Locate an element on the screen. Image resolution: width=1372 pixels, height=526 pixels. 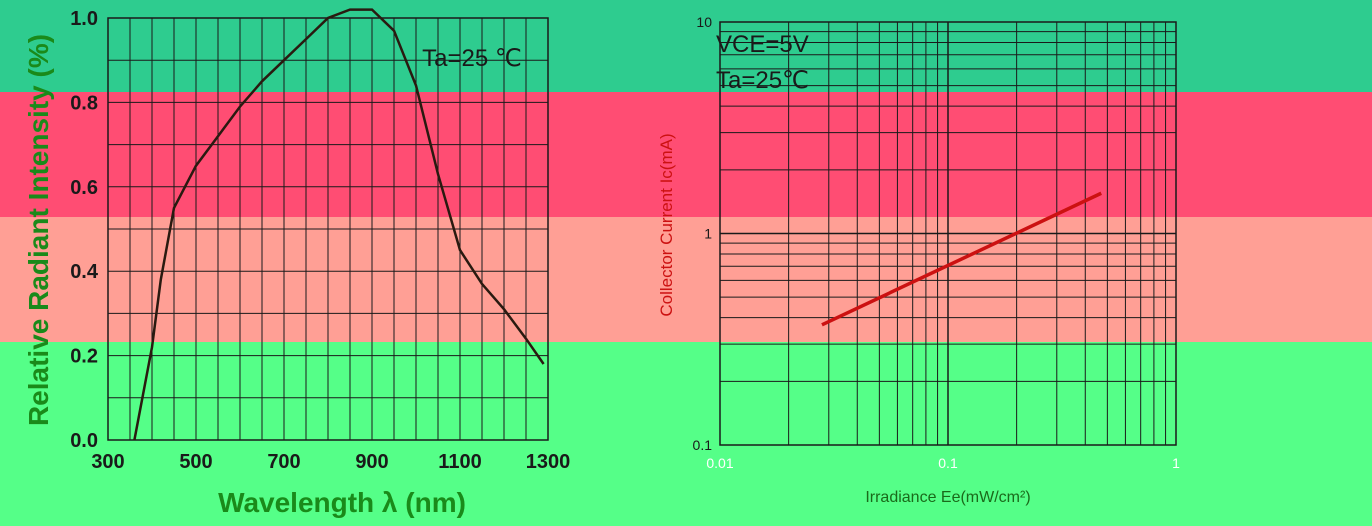
chart2-y-tick-label: 0.1 is located at coordinates (703, 445).